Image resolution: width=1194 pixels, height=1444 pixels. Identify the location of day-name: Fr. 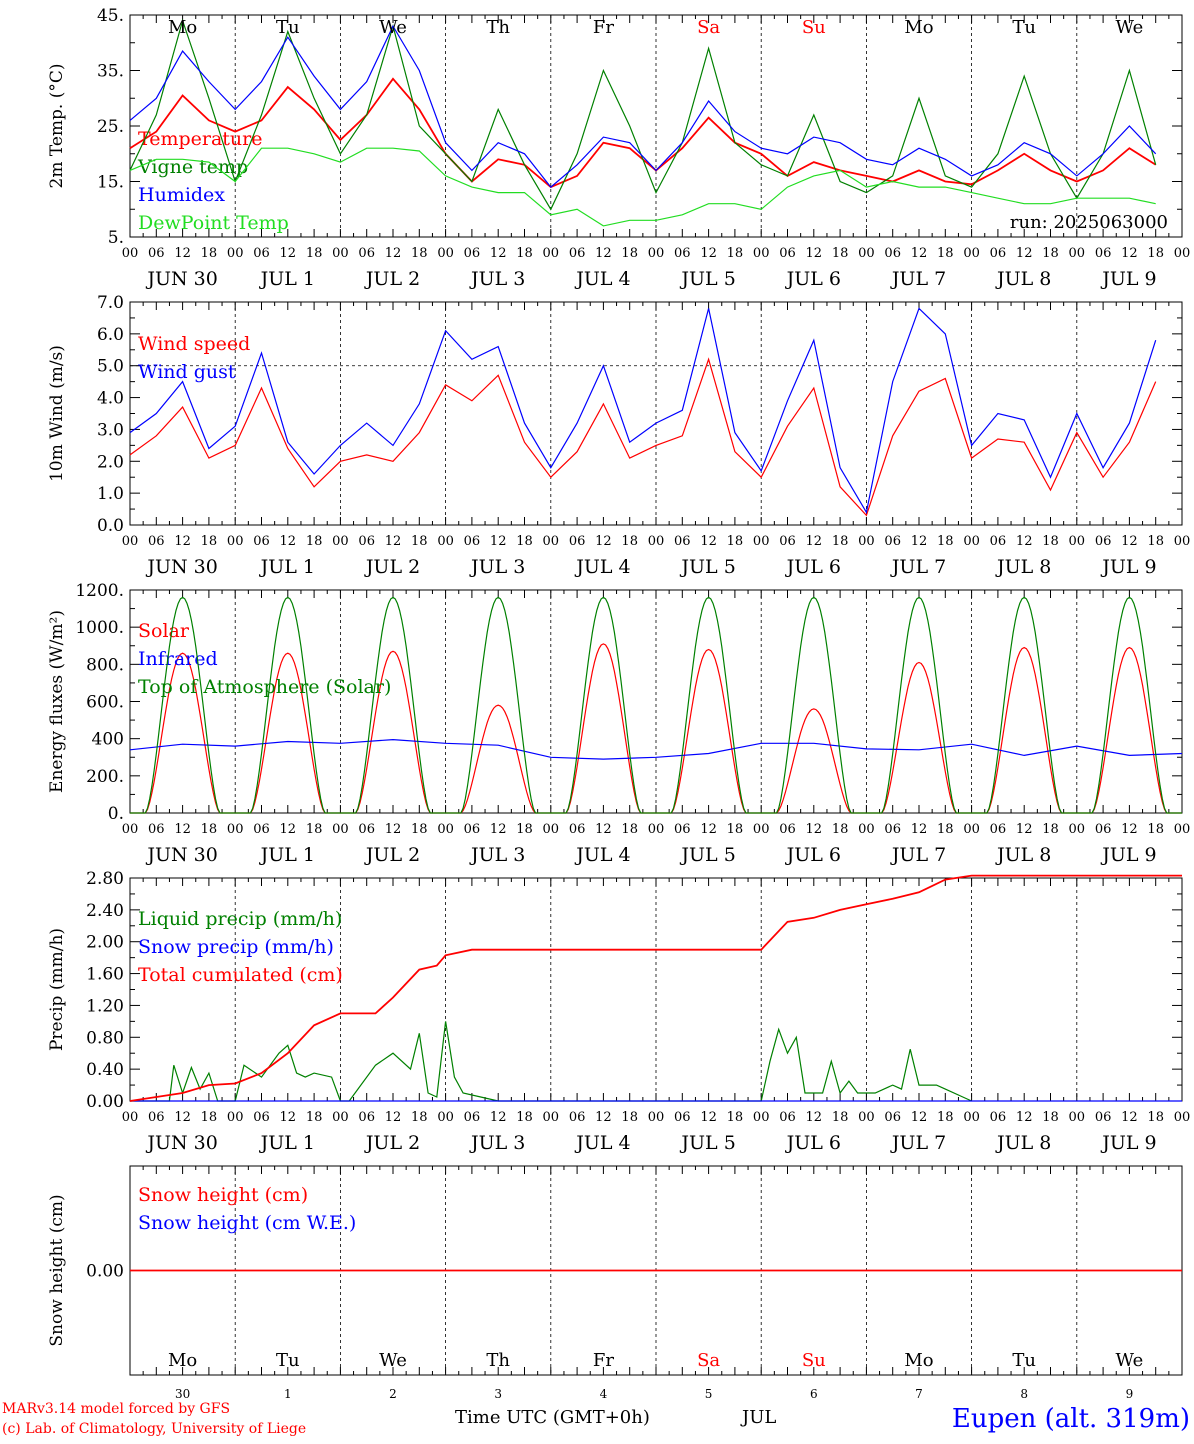
(603, 1360).